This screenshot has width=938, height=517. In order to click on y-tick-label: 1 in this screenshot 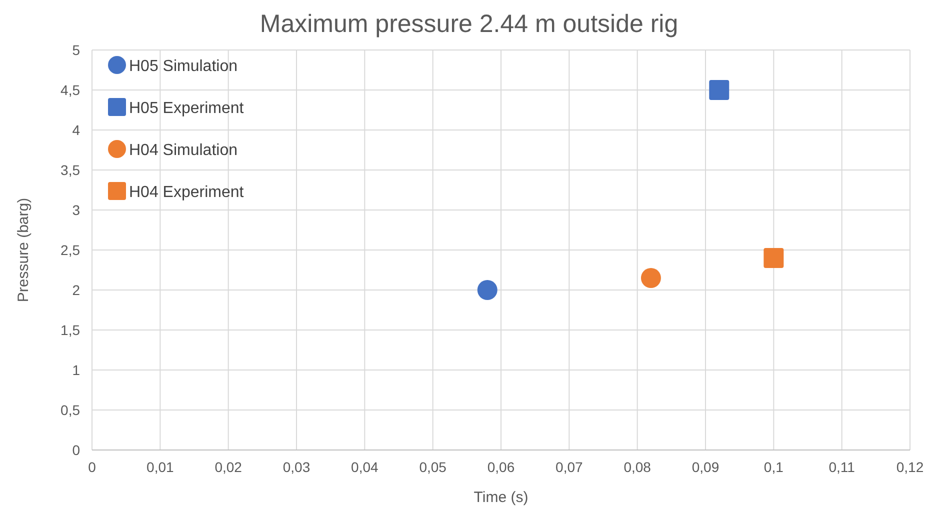, I will do `click(76, 370)`.